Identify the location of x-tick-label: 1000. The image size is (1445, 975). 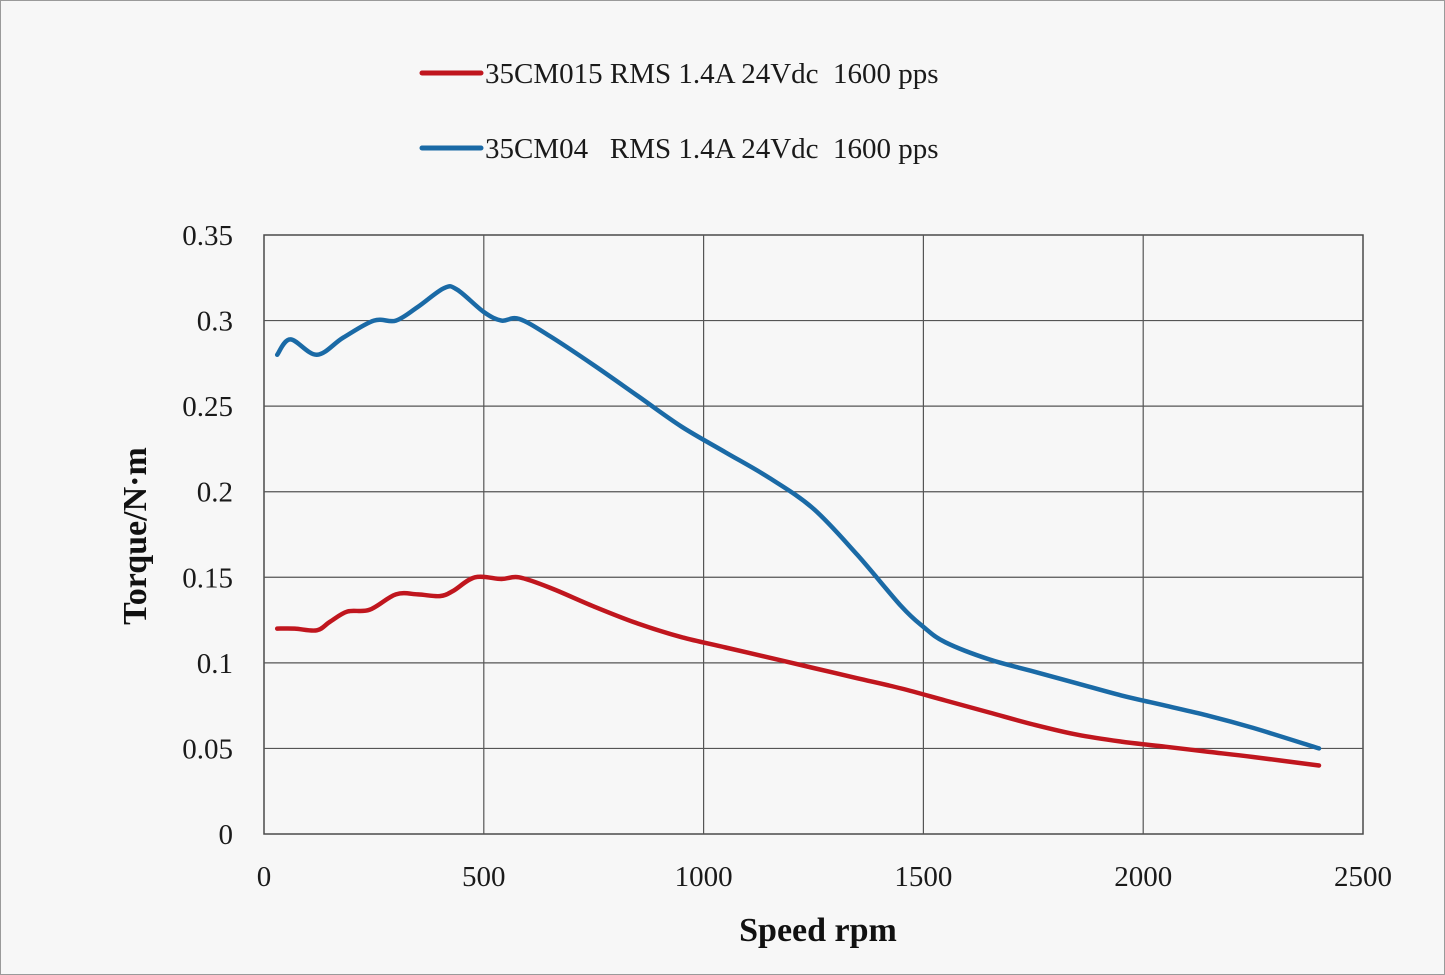
(704, 877).